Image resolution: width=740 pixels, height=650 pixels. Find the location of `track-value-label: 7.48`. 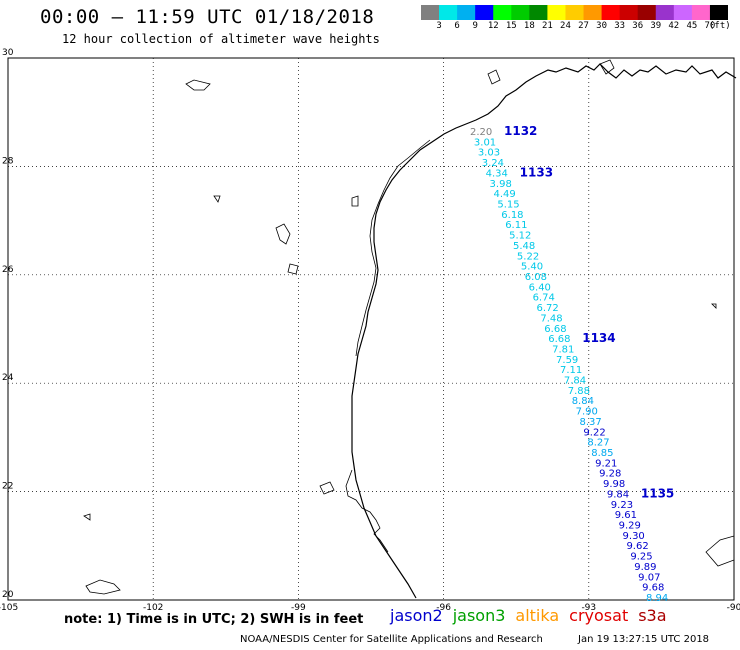

track-value-label: 7.48 is located at coordinates (551, 318).